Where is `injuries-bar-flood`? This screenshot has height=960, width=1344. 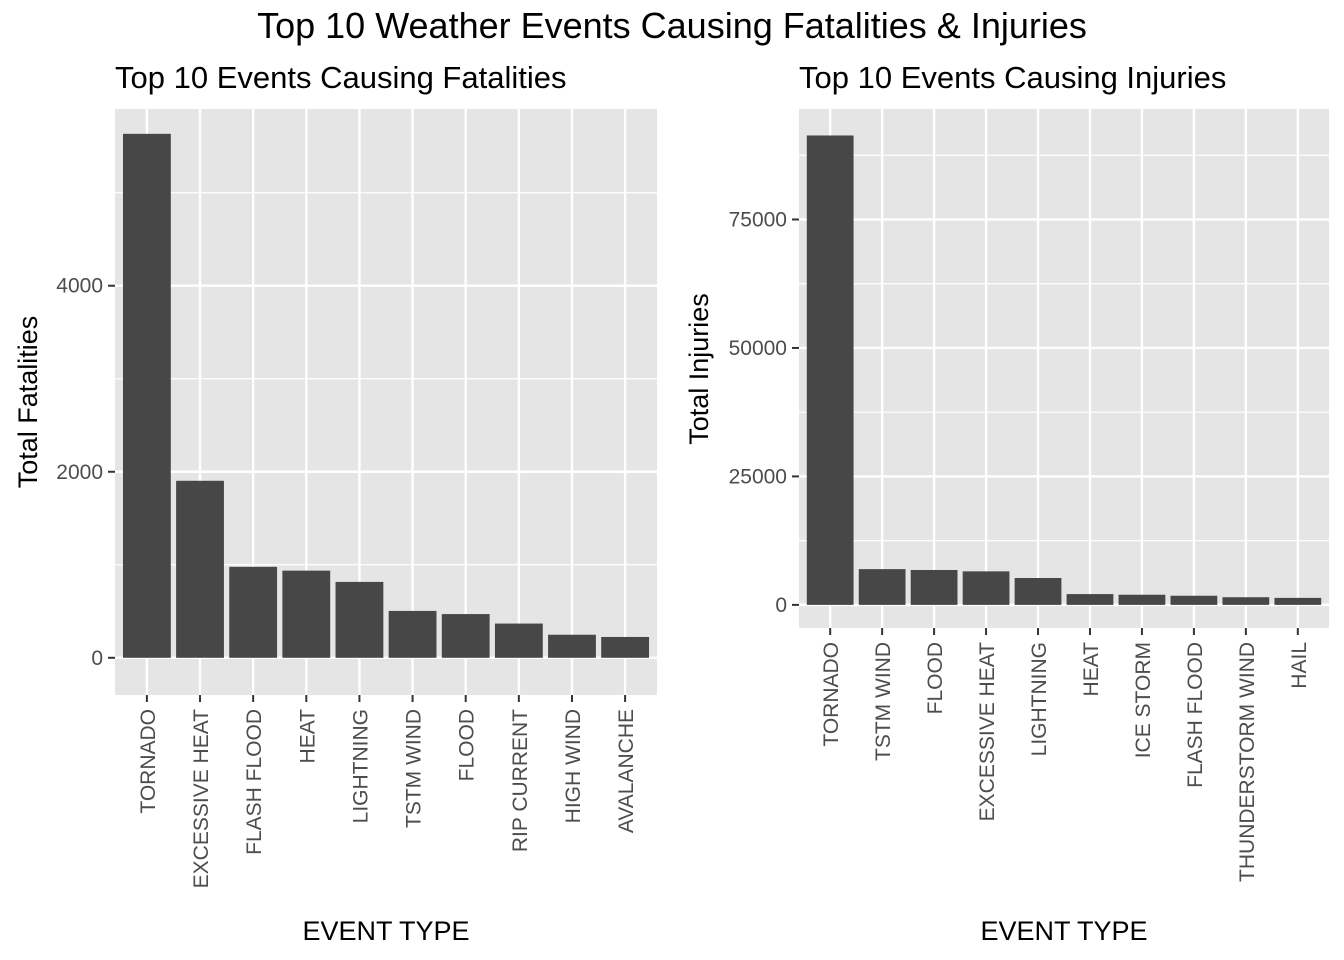
injuries-bar-flood is located at coordinates (934, 587).